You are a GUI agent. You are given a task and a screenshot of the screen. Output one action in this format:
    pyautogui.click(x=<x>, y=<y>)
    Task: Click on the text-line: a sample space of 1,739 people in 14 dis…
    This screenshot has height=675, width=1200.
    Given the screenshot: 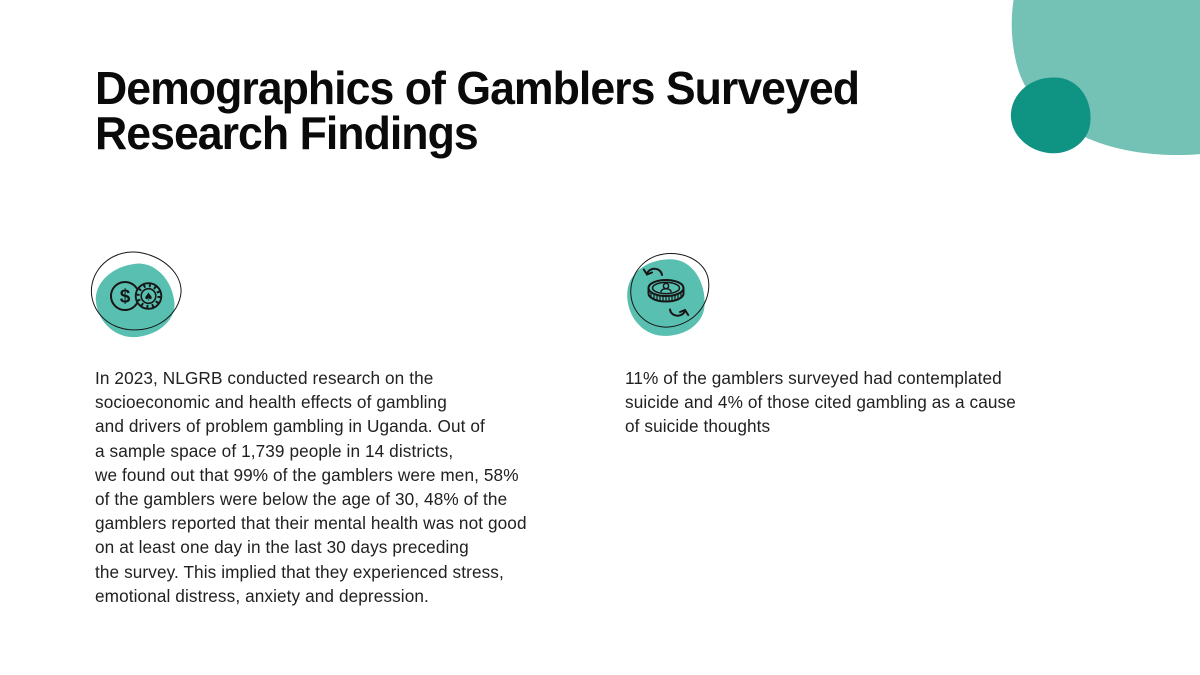 What is the action you would take?
    pyautogui.click(x=274, y=450)
    